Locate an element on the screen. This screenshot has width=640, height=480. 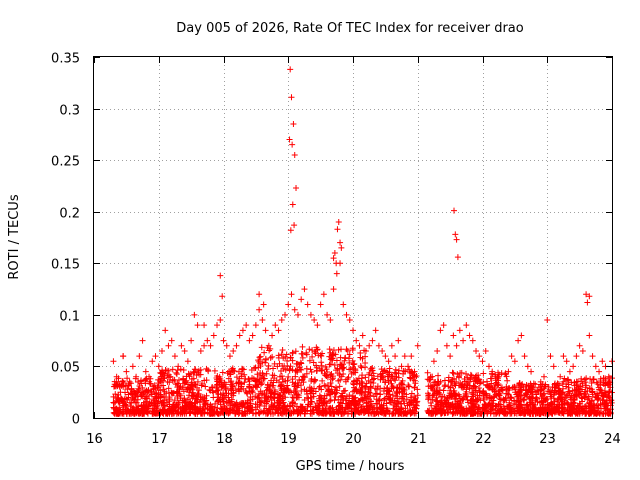
y-tick-label: 0.1 is located at coordinates (69, 317).